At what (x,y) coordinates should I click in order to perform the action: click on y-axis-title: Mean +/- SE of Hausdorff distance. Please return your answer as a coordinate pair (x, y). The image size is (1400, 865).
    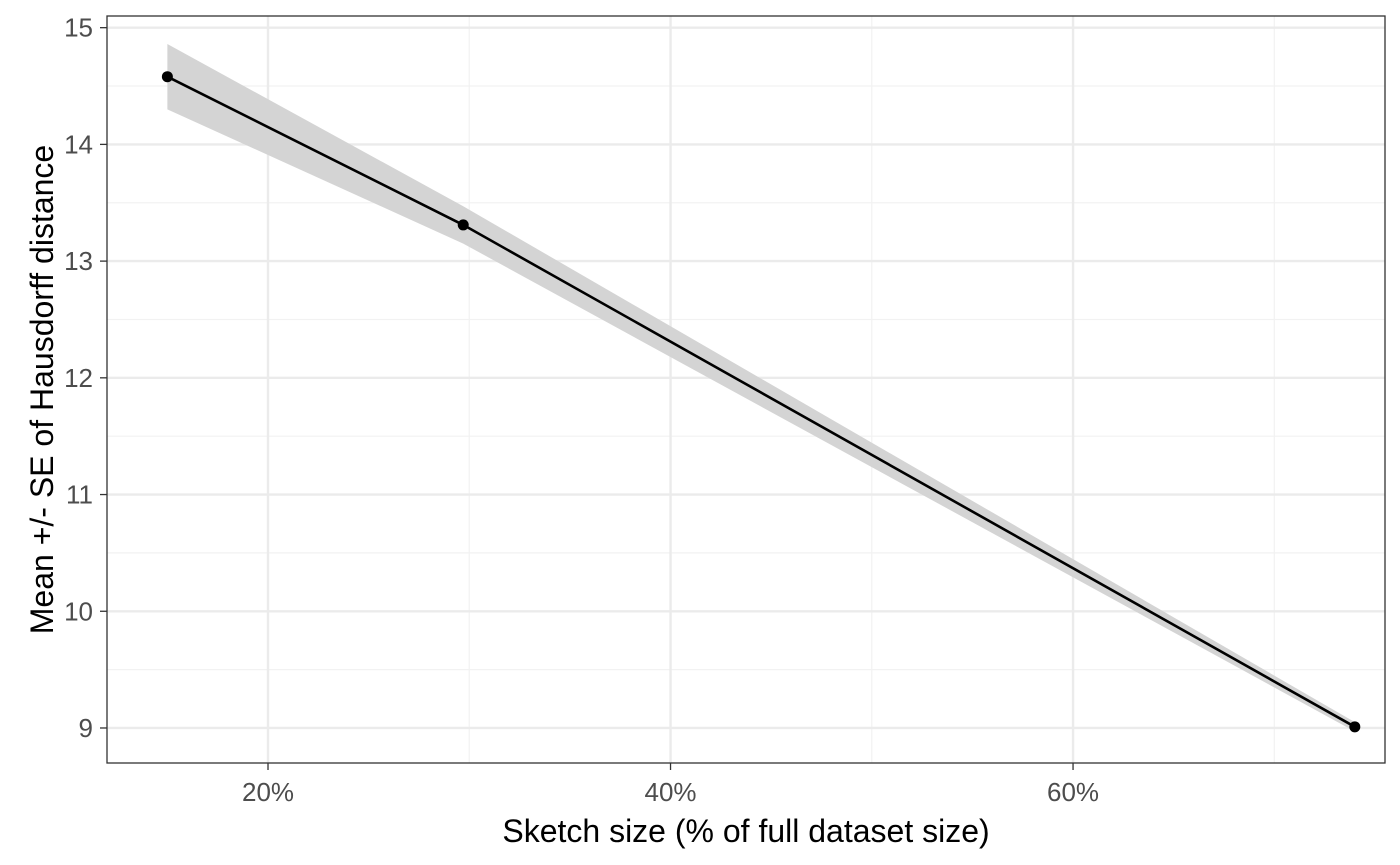
    Looking at the image, I should click on (42, 389).